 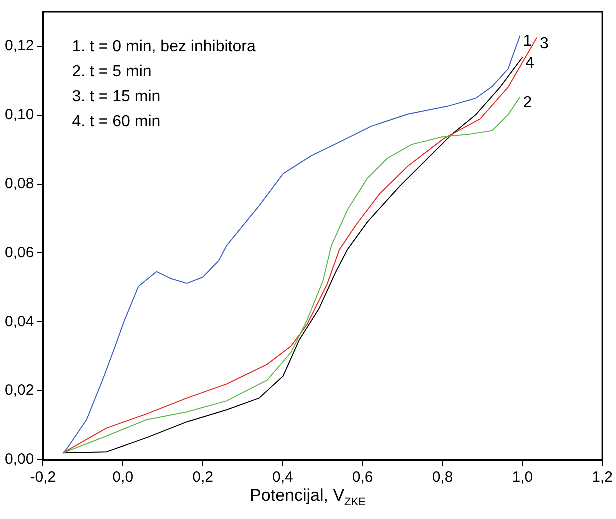 What do you see at coordinates (19, 253) in the screenshot?
I see `y-tick-label: 0,06` at bounding box center [19, 253].